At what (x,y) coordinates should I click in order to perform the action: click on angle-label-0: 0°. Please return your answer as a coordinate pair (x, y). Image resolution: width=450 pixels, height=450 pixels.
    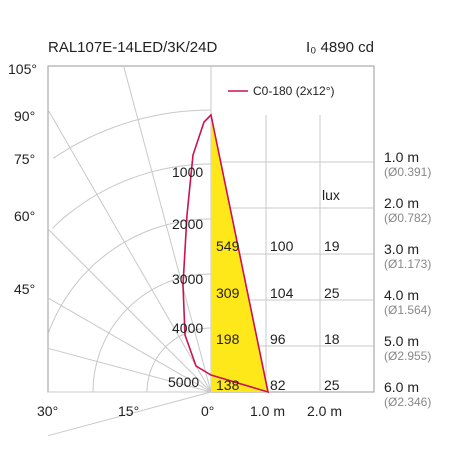
    Looking at the image, I should click on (207, 411).